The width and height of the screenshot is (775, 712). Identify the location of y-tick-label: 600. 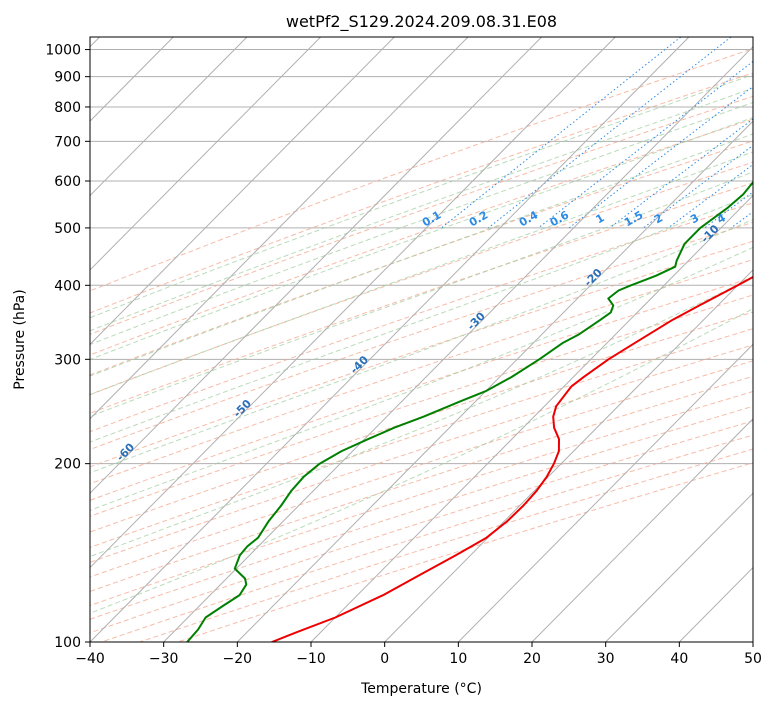
(67, 182).